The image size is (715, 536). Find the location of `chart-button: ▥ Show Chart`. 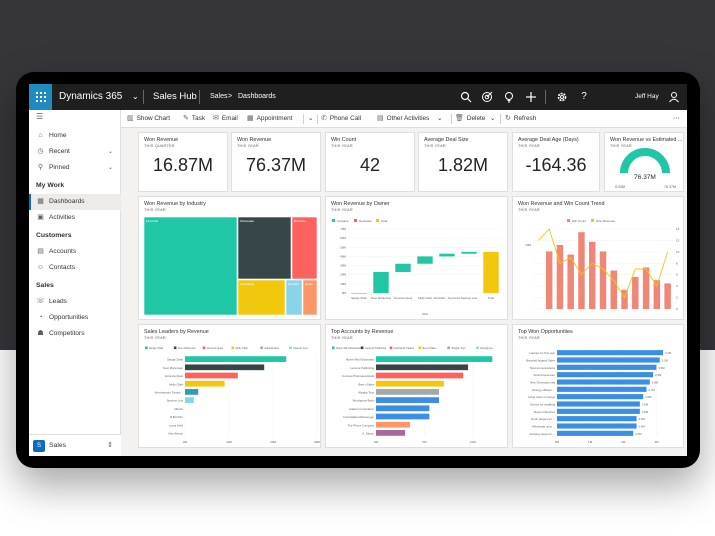

chart-button: ▥ Show Chart is located at coordinates (148, 119).